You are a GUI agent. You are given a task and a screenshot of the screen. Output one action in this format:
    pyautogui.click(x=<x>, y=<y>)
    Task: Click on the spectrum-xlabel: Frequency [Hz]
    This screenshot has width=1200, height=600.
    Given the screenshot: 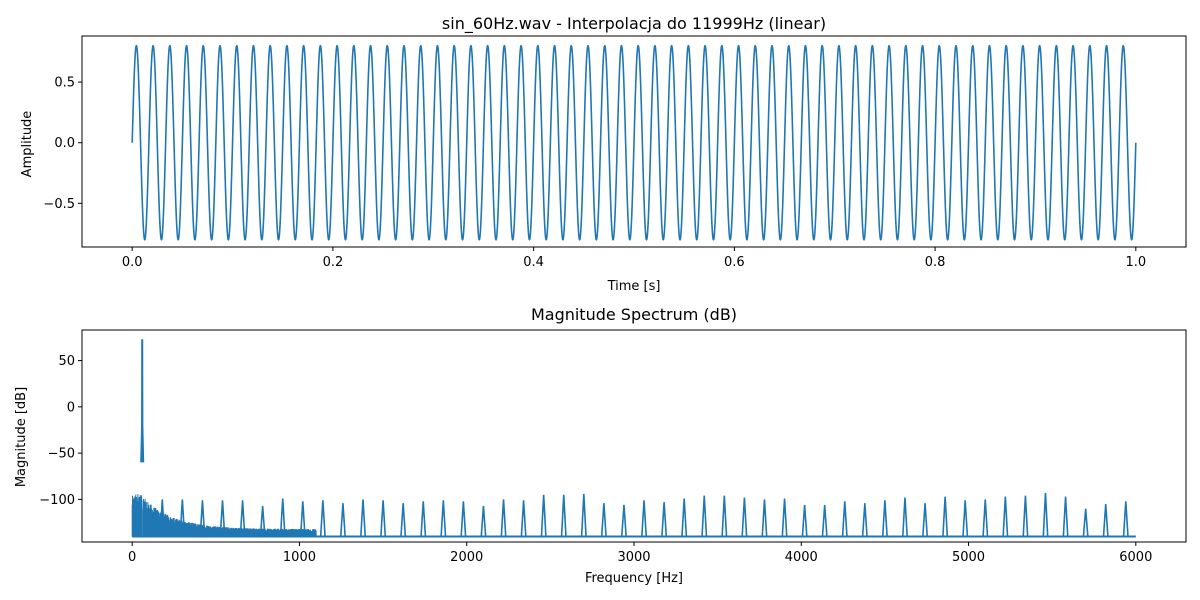 What is the action you would take?
    pyautogui.click(x=634, y=578)
    